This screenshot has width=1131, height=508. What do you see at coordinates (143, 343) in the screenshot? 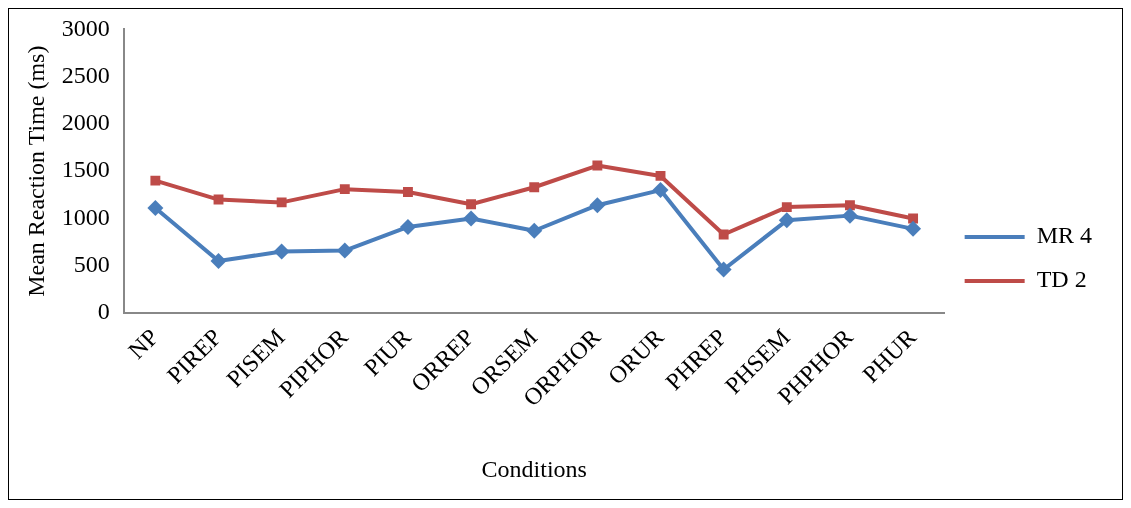
I see `x-tick-label: NP` at bounding box center [143, 343].